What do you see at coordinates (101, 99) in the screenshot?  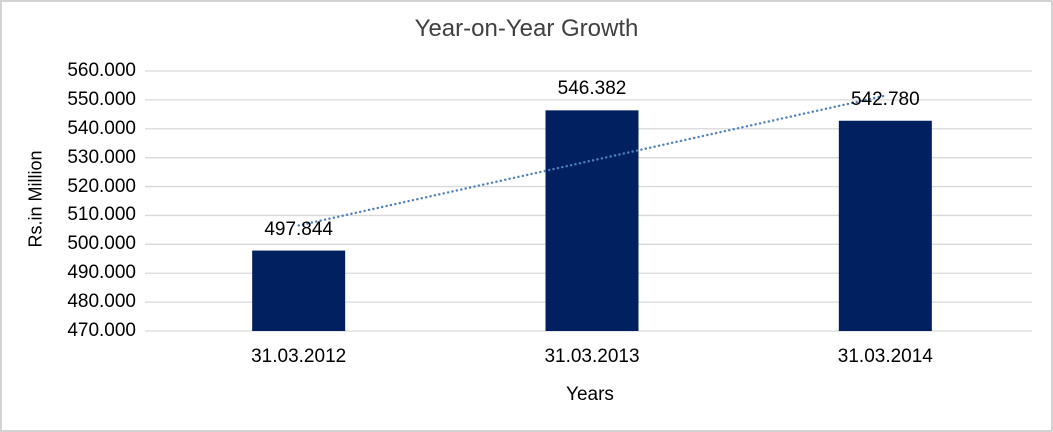 I see `y-tick-label: 550.000` at bounding box center [101, 99].